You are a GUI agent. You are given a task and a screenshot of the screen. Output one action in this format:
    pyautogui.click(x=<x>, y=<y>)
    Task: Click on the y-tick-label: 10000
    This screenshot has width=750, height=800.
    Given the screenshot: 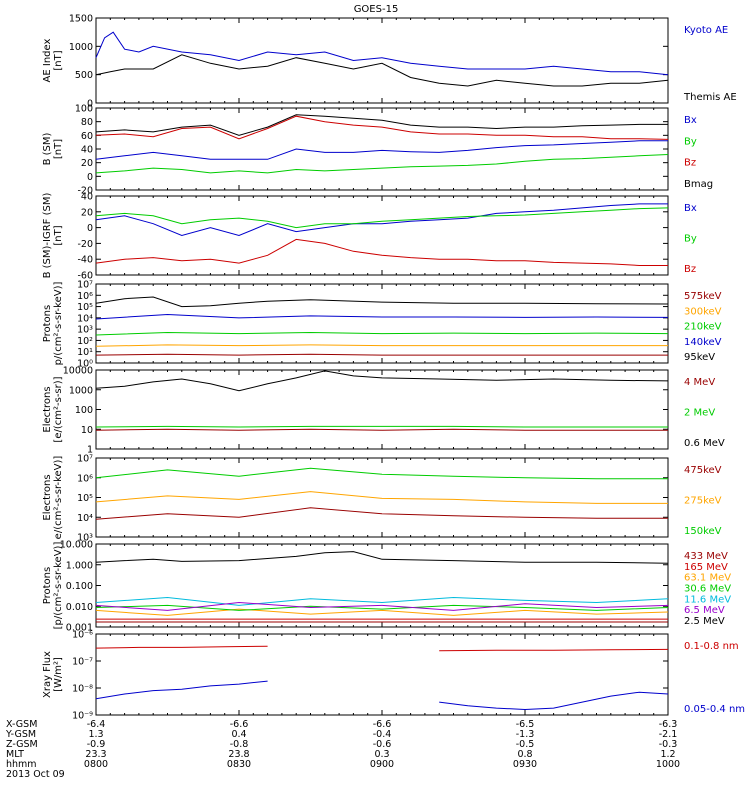 What is the action you would take?
    pyautogui.click(x=78, y=371)
    